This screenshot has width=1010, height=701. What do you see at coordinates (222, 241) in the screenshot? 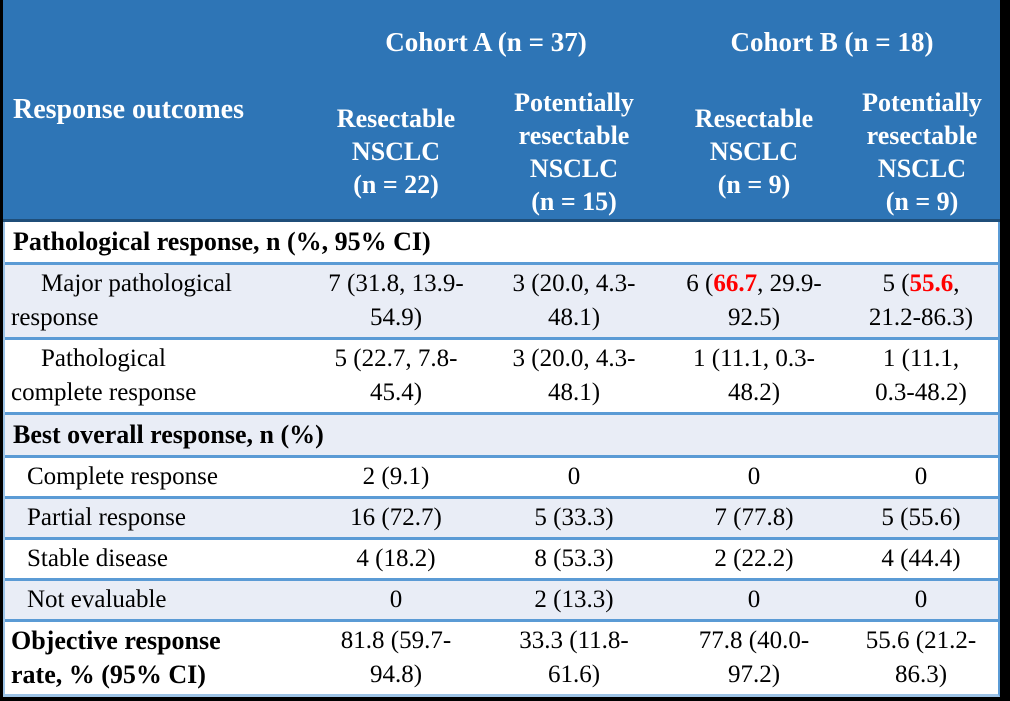
I see `section-label: Pathological response, n (%, 95% CI)` at bounding box center [222, 241].